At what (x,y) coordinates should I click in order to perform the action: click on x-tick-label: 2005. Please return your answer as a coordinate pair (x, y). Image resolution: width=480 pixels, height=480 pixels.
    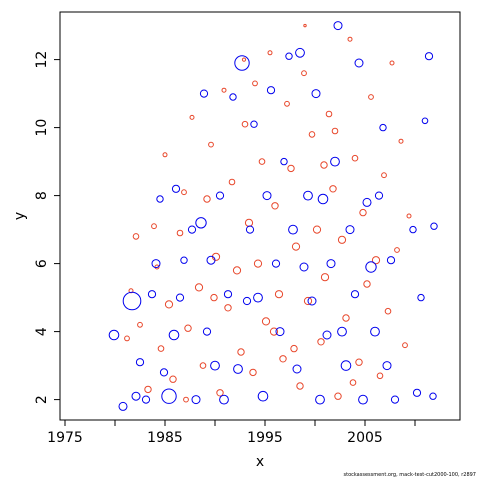
    Looking at the image, I should click on (365, 438).